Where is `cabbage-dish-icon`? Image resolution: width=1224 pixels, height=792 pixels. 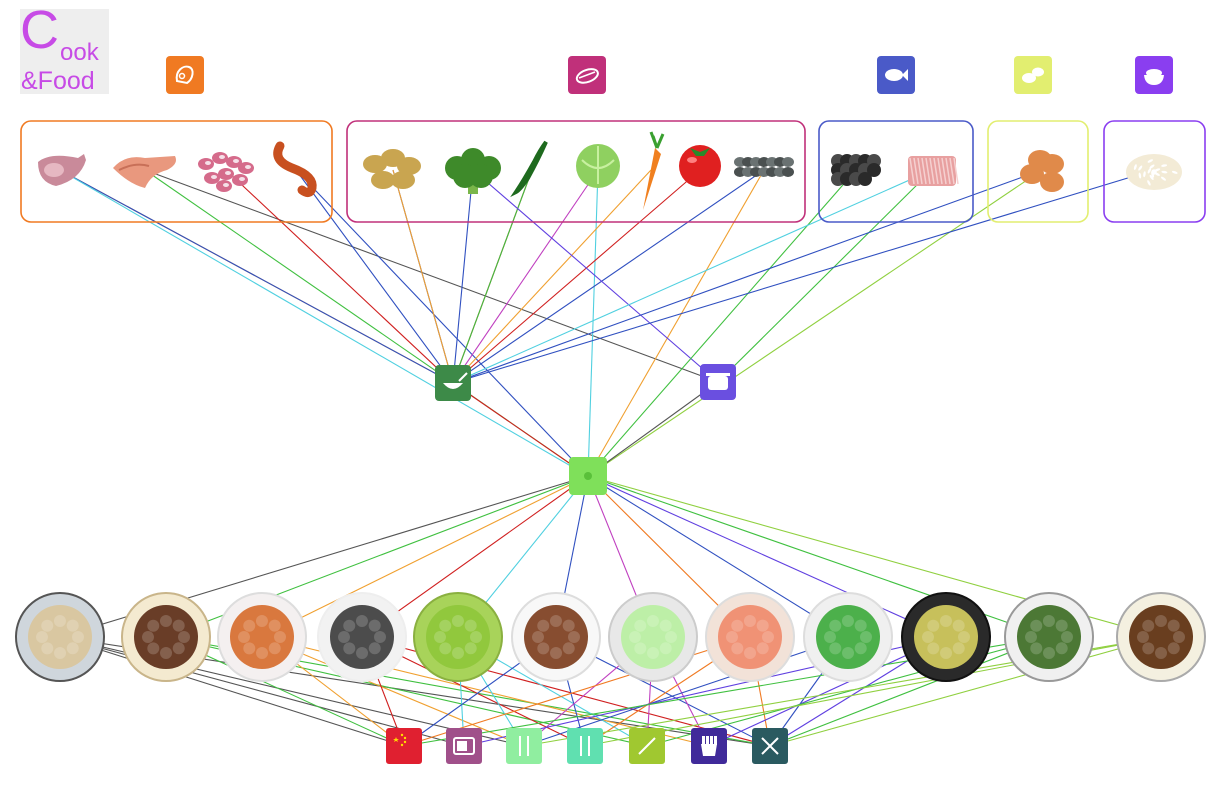 cabbage-dish-icon is located at coordinates (653, 637).